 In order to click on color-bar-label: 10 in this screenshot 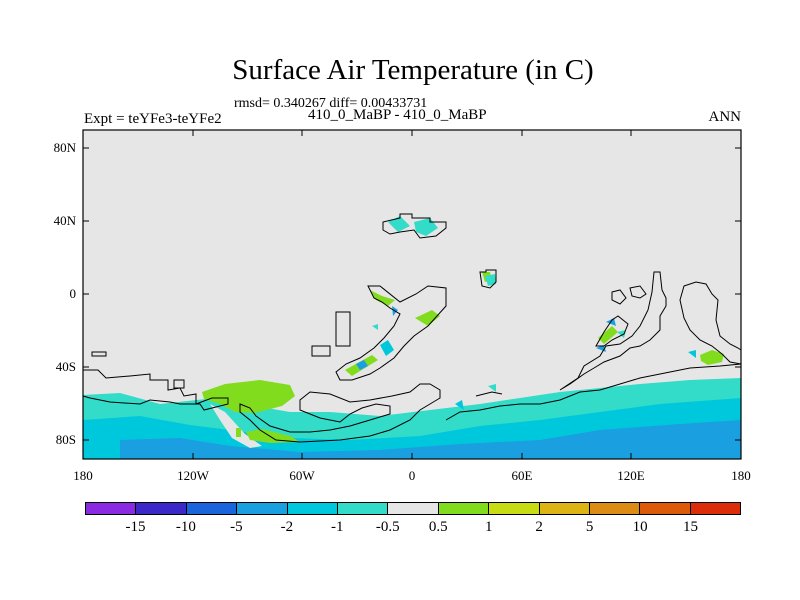, I will do `click(640, 527)`.